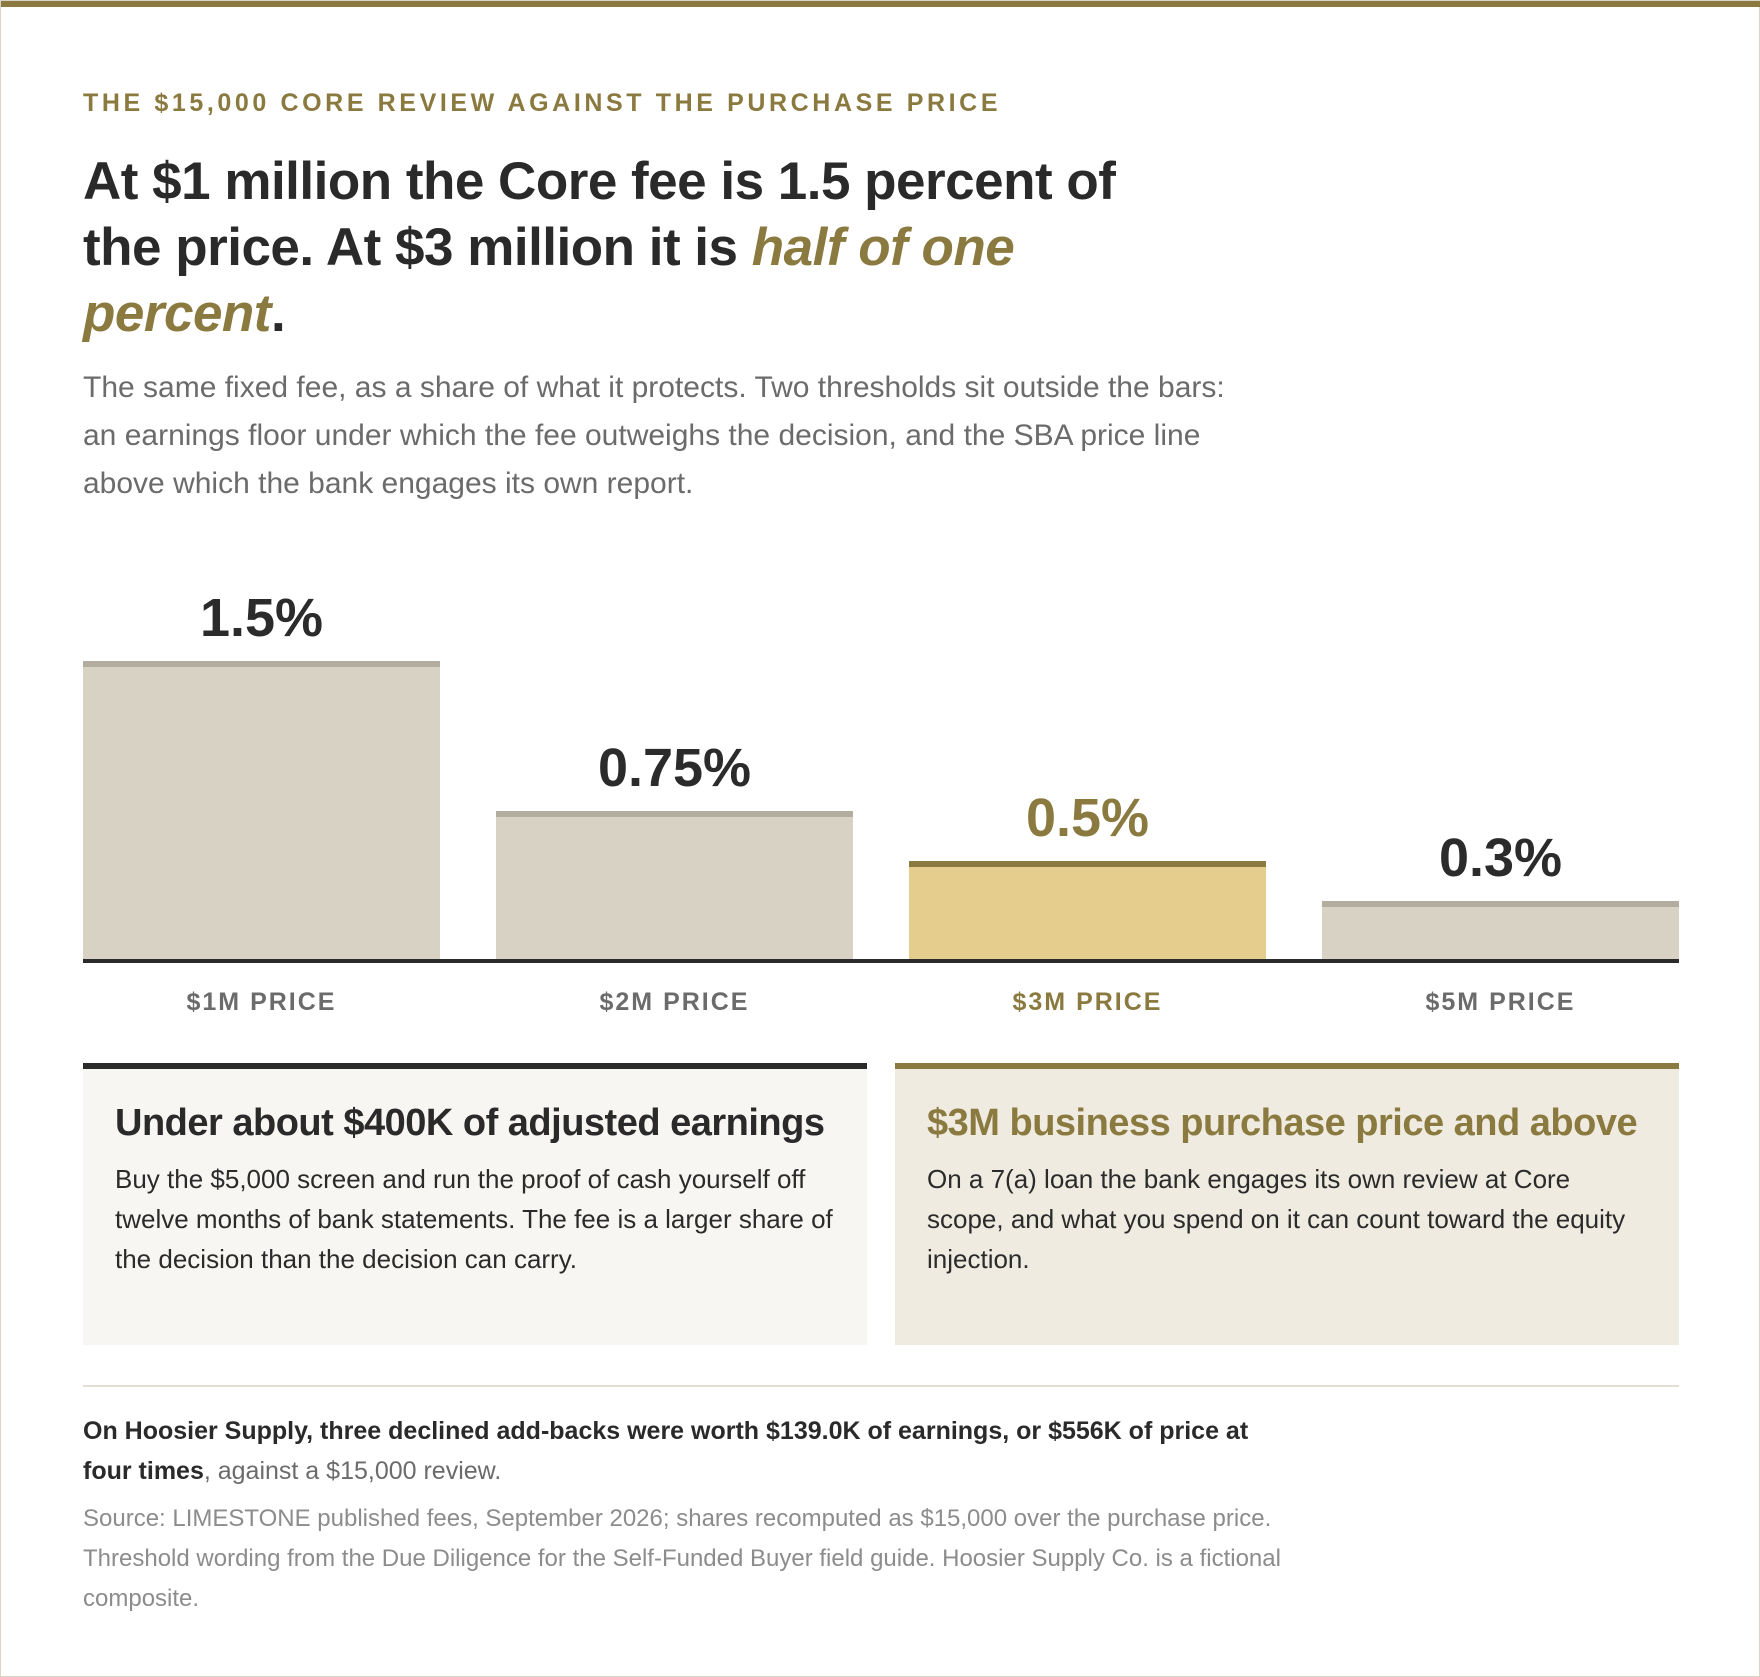 The width and height of the screenshot is (1760, 1677). Describe the element at coordinates (352, 1471) in the screenshot. I see `takeaway-rest: , against a $15,000 review.` at that location.